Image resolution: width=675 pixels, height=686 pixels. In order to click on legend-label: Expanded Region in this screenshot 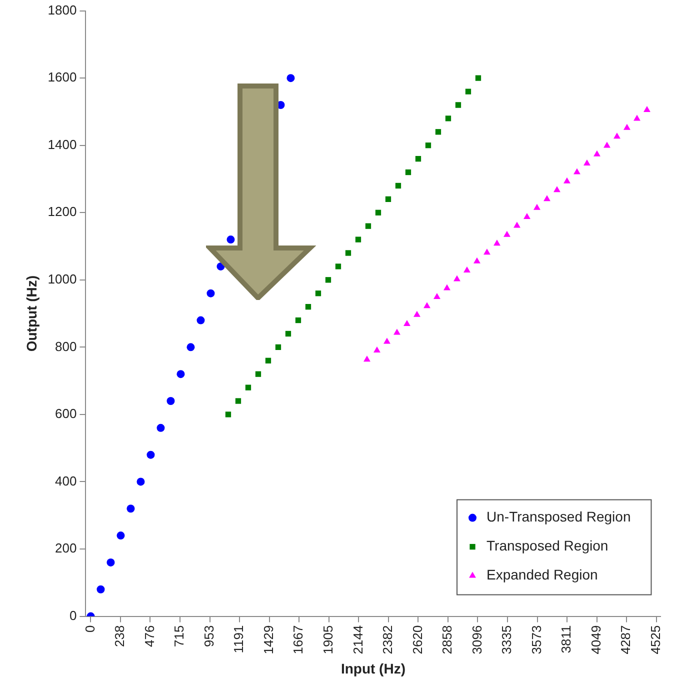, I will do `click(542, 574)`.